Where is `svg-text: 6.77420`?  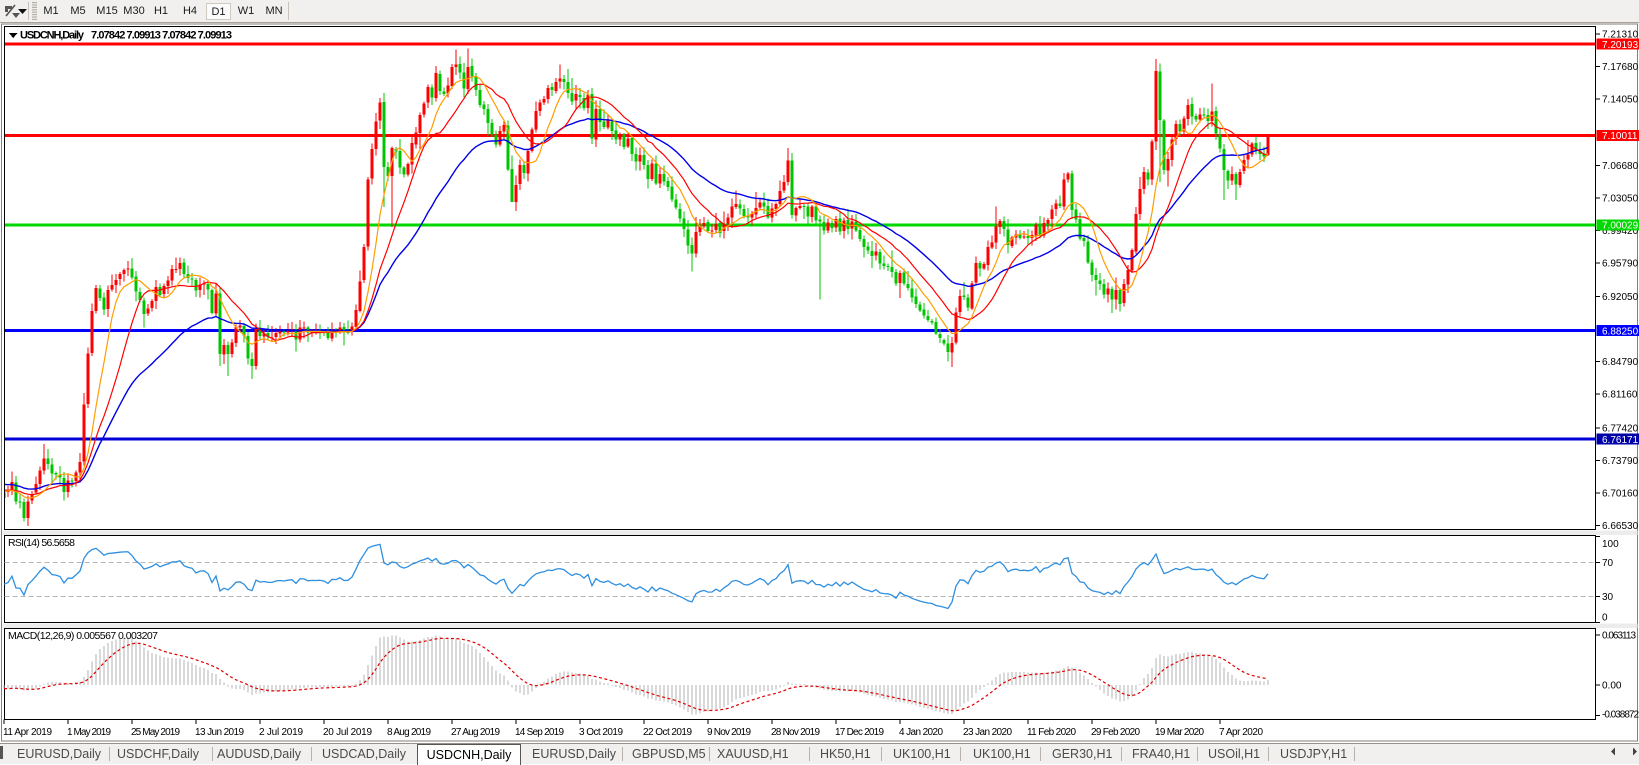 svg-text: 6.77420 is located at coordinates (1620, 428).